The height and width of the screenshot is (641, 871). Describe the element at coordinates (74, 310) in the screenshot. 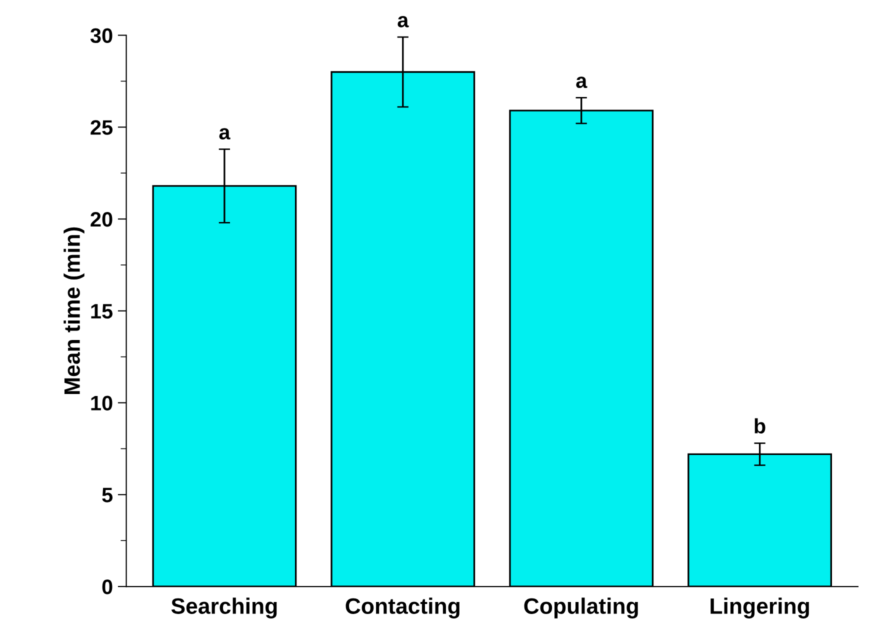

I see `y-axis-title: Mean time (min)` at that location.